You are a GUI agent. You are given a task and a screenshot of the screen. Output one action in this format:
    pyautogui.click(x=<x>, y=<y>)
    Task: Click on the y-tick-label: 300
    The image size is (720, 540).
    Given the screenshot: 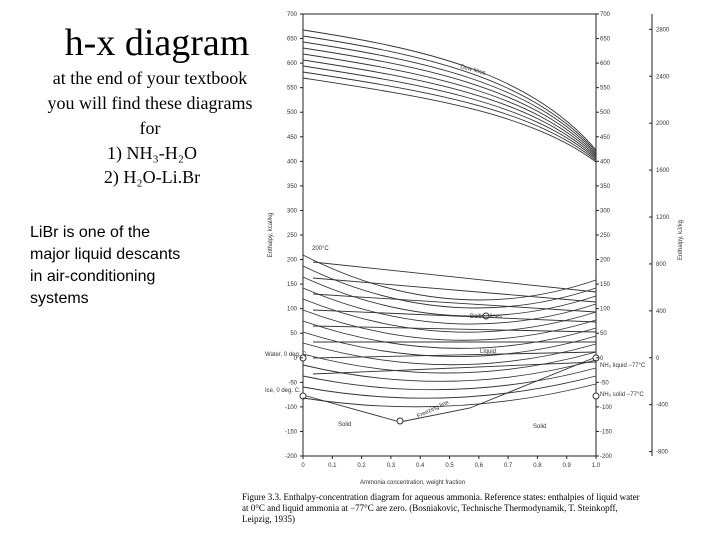 What is the action you would take?
    pyautogui.click(x=292, y=211)
    